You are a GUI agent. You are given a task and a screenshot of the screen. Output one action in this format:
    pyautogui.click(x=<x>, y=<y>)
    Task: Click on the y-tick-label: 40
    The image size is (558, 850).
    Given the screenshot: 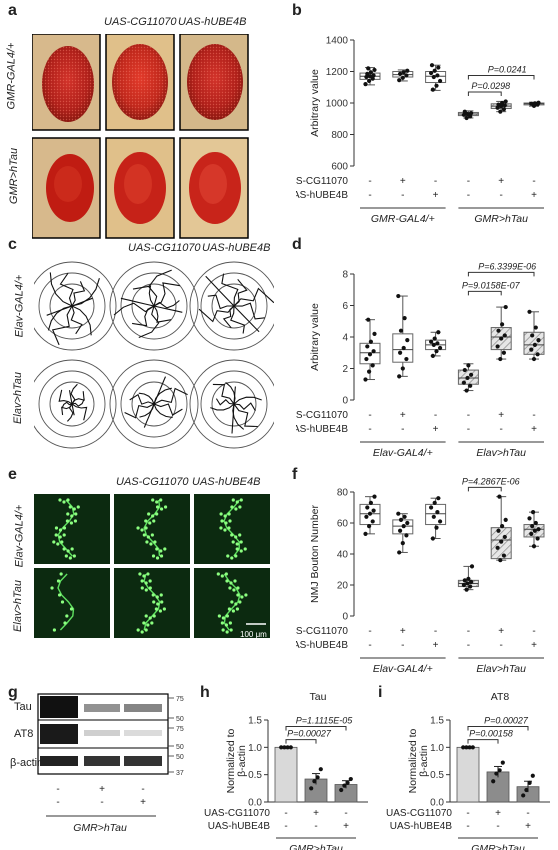 What is the action you would take?
    pyautogui.click(x=343, y=555)
    